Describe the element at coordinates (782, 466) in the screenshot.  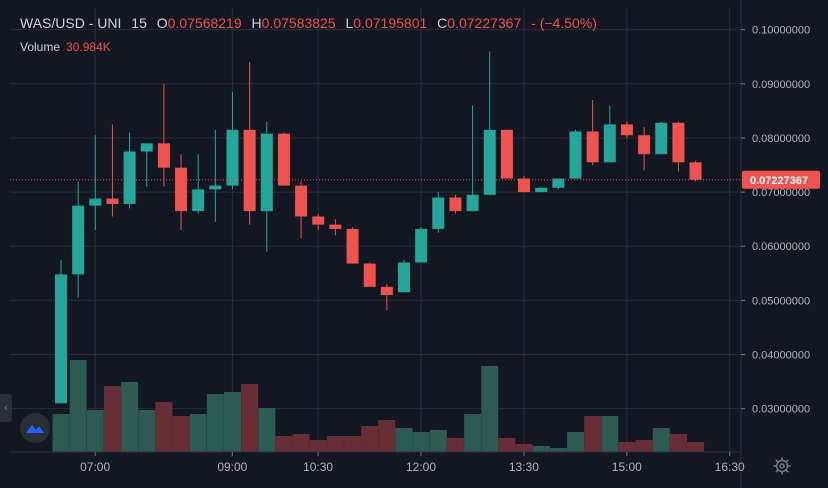
I see `gear-icon` at that location.